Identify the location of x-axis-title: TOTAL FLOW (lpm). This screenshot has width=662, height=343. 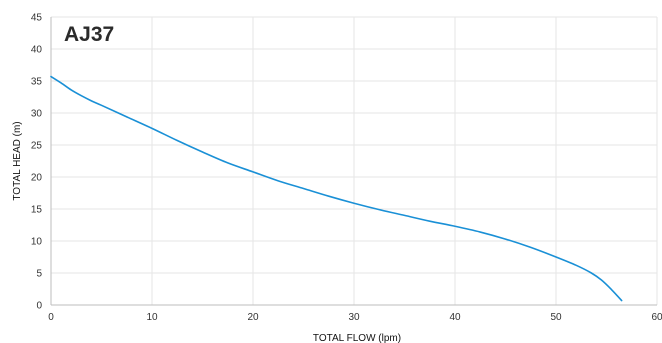
(357, 338).